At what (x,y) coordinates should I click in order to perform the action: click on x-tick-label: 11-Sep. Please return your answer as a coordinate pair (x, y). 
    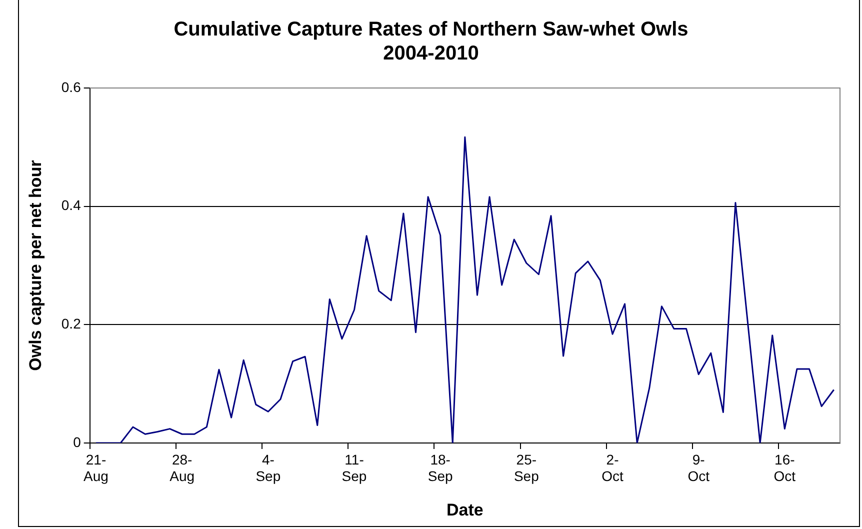
    Looking at the image, I should click on (354, 467).